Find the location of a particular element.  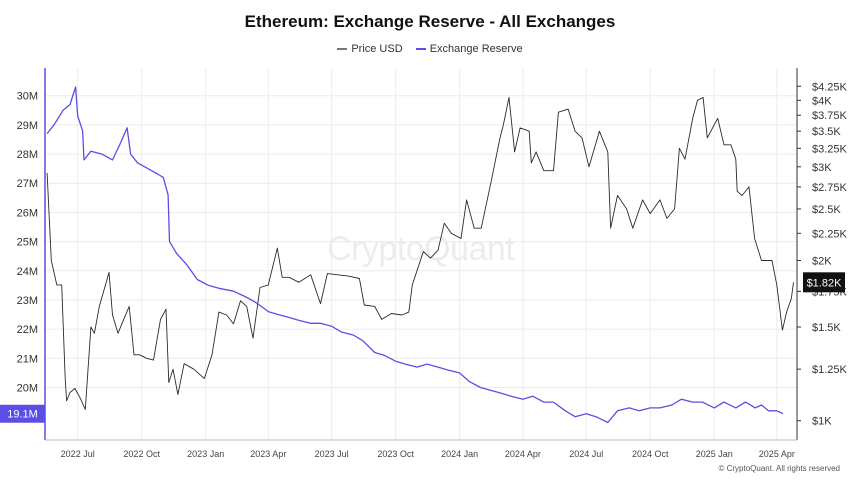

current-reserve-badge is located at coordinates (22, 413).